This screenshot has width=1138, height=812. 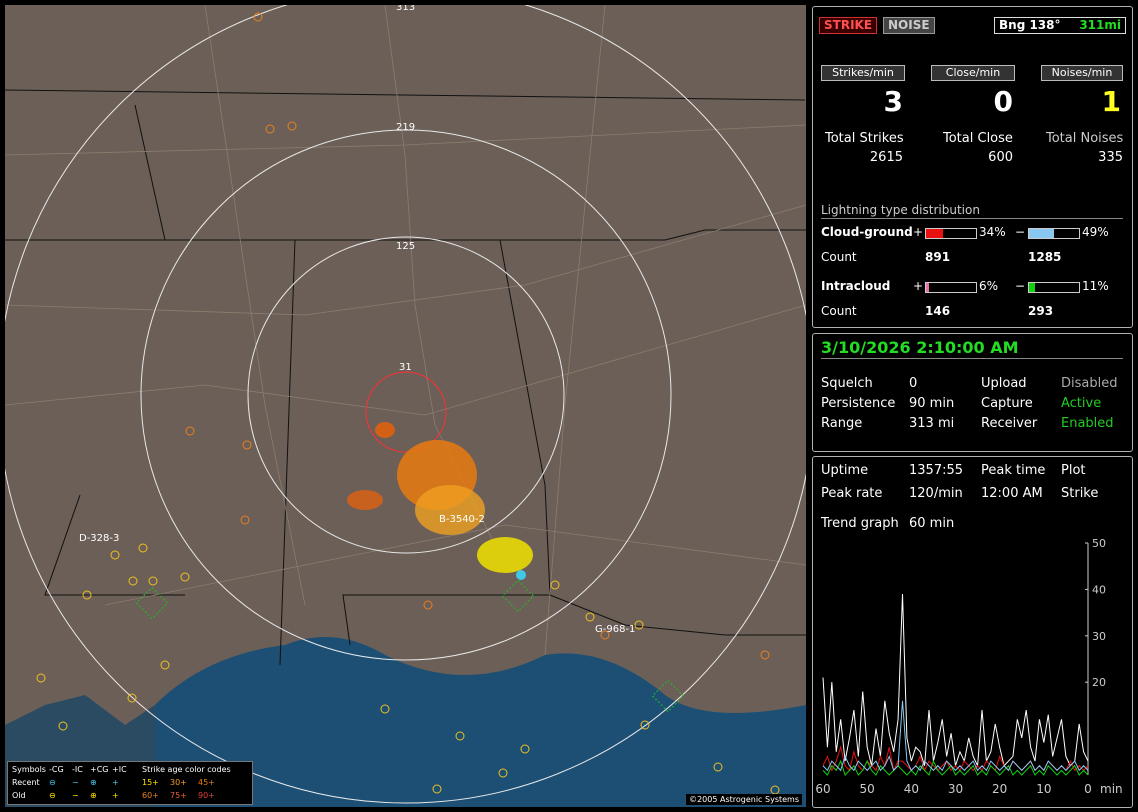 I want to click on plot-label: Plot, so click(x=1073, y=470).